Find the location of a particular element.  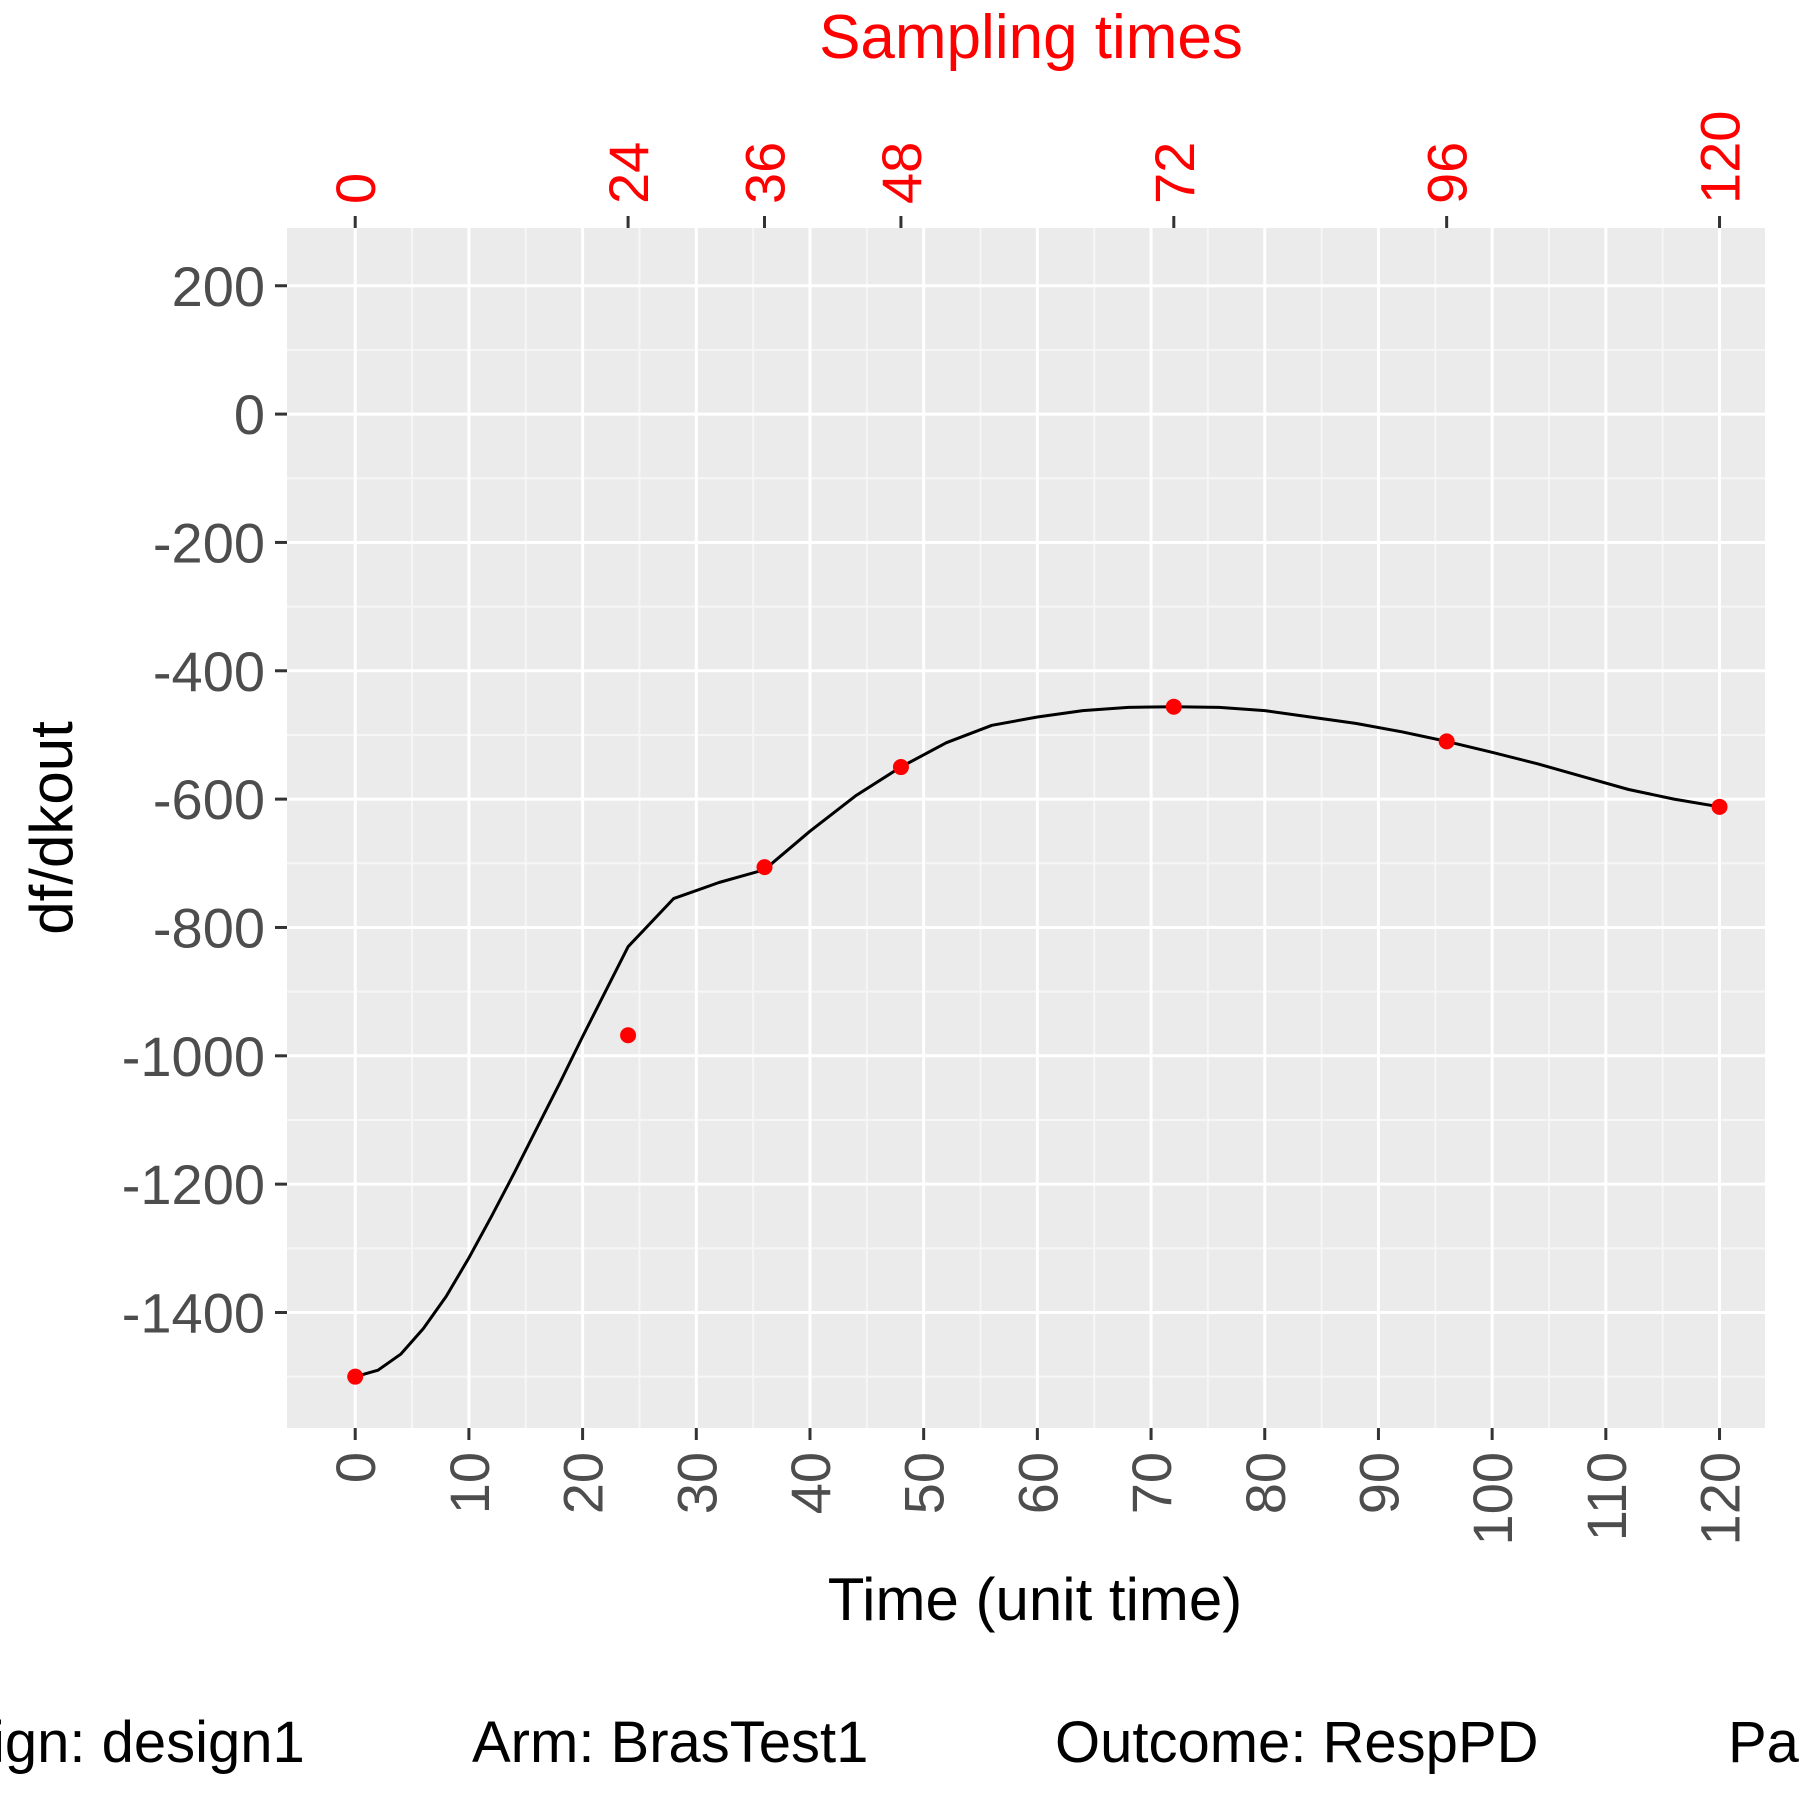

top-tick-label: 120 is located at coordinates (1720, 157).